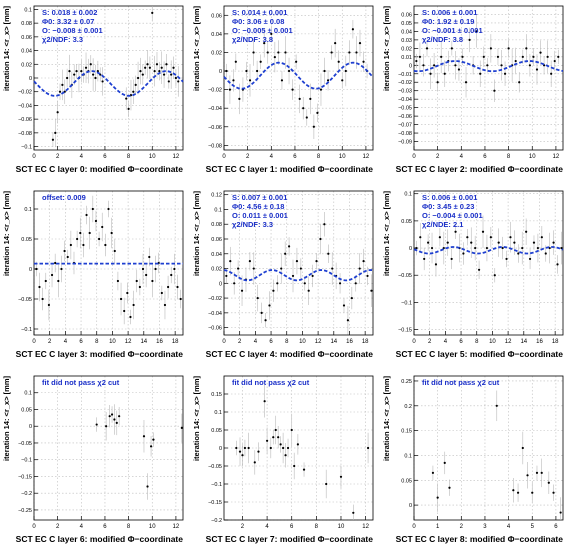 The height and width of the screenshot is (560, 572). What do you see at coordinates (216, 395) in the screenshot?
I see `y-tick-label: 0.15` at bounding box center [216, 395].